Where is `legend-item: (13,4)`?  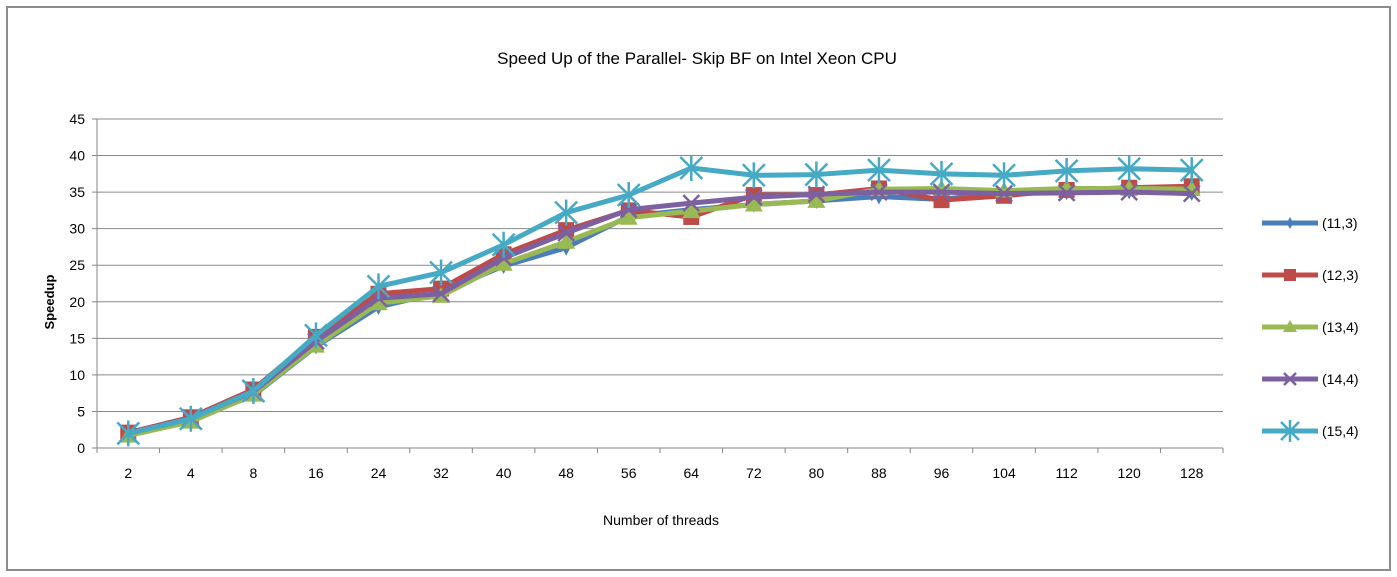 legend-item: (13,4) is located at coordinates (1310, 327).